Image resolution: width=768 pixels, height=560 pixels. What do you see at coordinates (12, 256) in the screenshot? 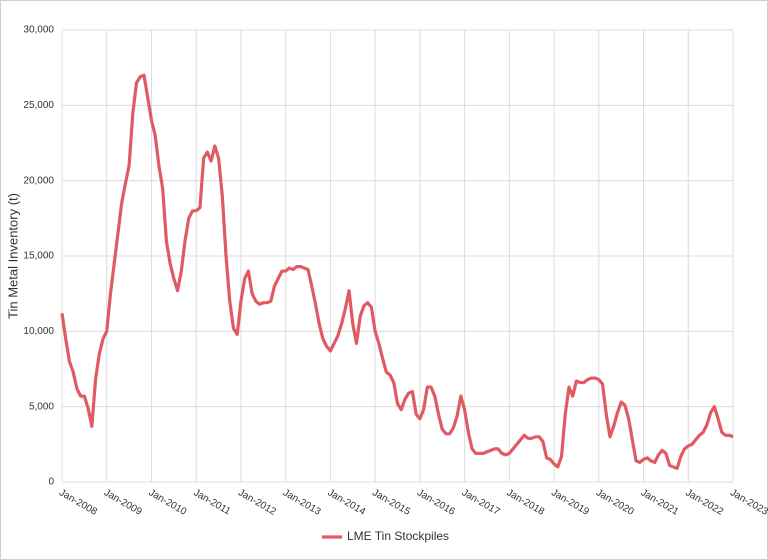
I see `y-axis-title: Tin Metal Inventory (t)` at bounding box center [12, 256].